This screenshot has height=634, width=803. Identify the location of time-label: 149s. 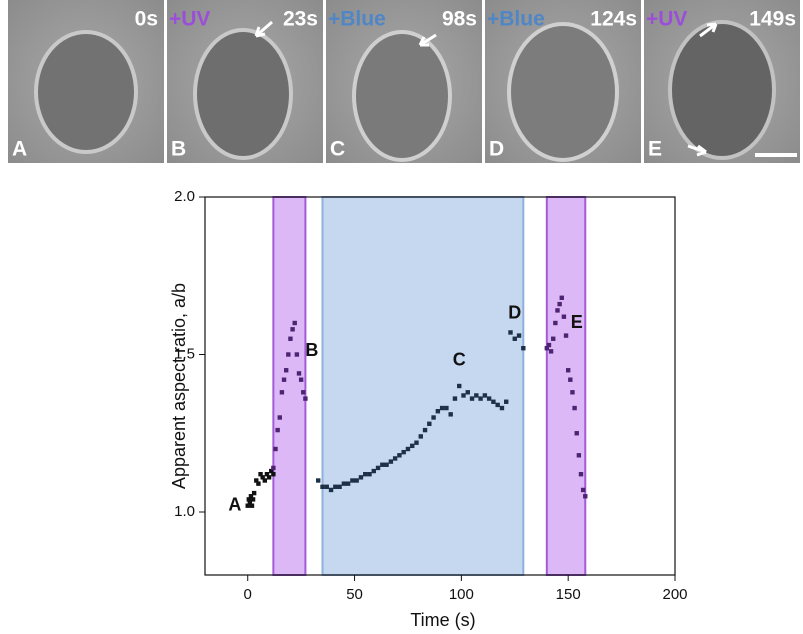
(772, 19).